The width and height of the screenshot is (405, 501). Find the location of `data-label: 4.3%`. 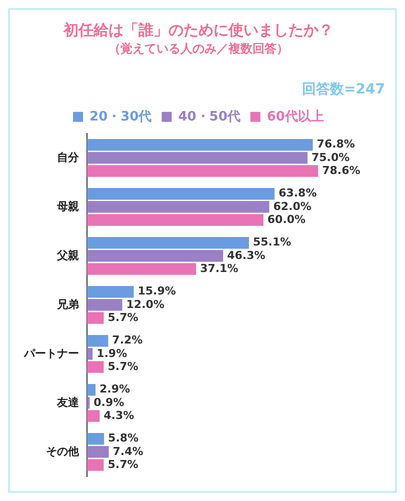

data-label: 4.3% is located at coordinates (119, 415).